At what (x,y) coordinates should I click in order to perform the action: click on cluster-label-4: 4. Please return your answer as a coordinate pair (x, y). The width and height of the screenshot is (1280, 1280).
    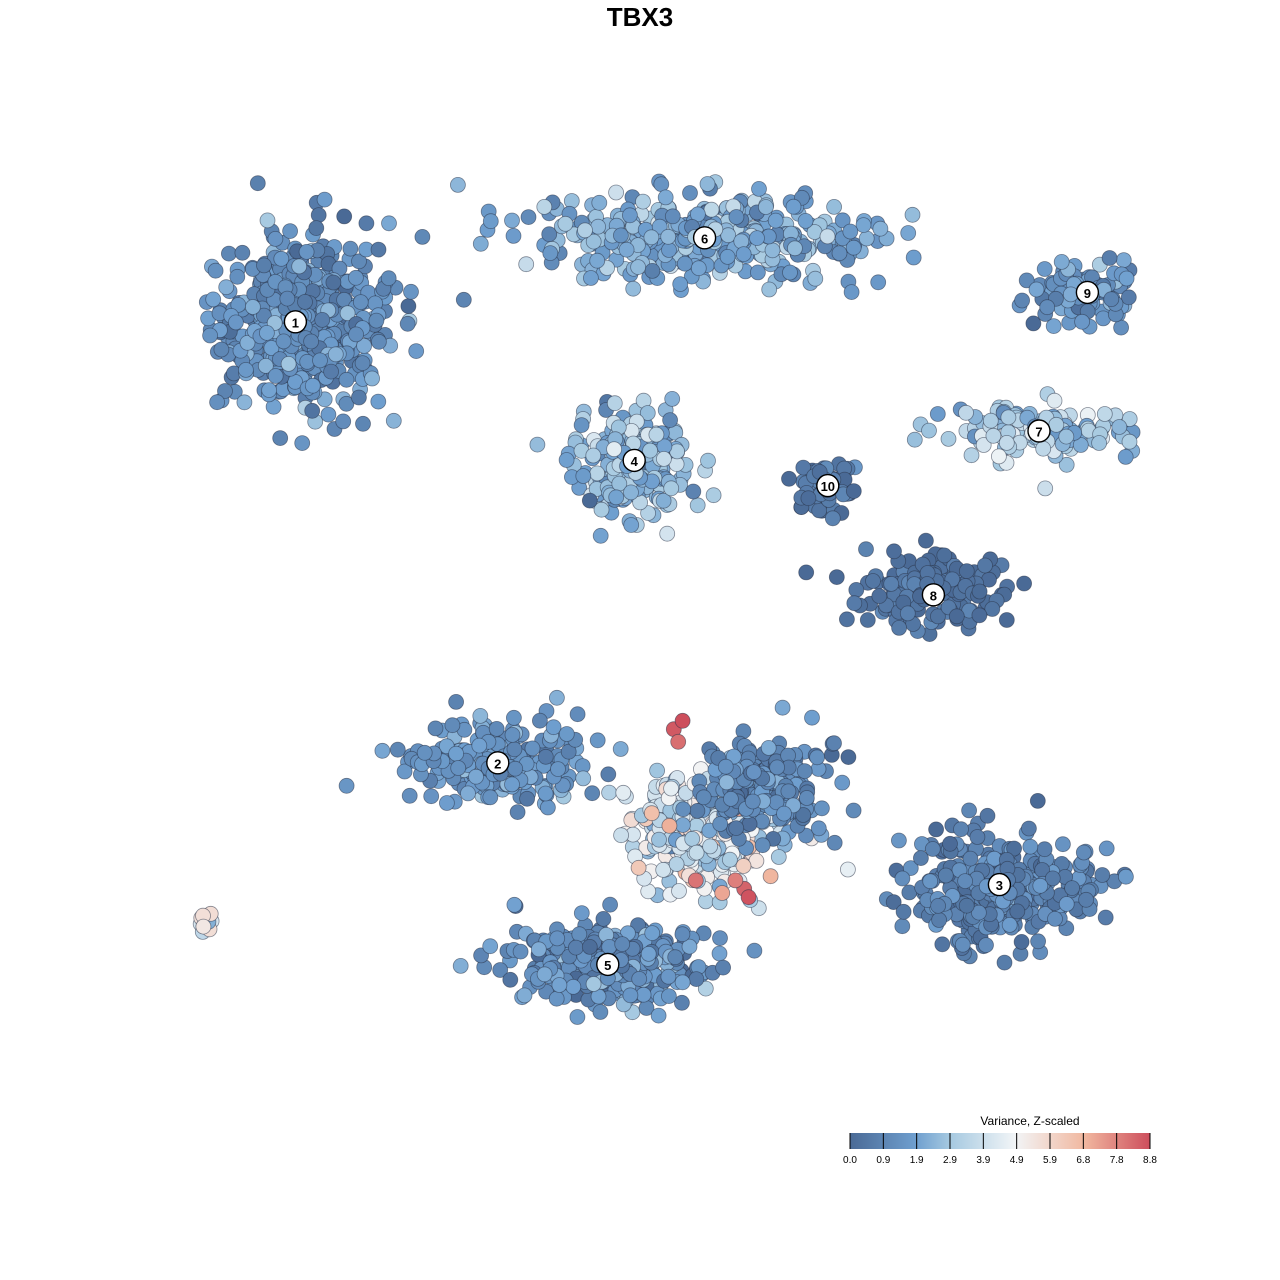
    Looking at the image, I should click on (634, 460).